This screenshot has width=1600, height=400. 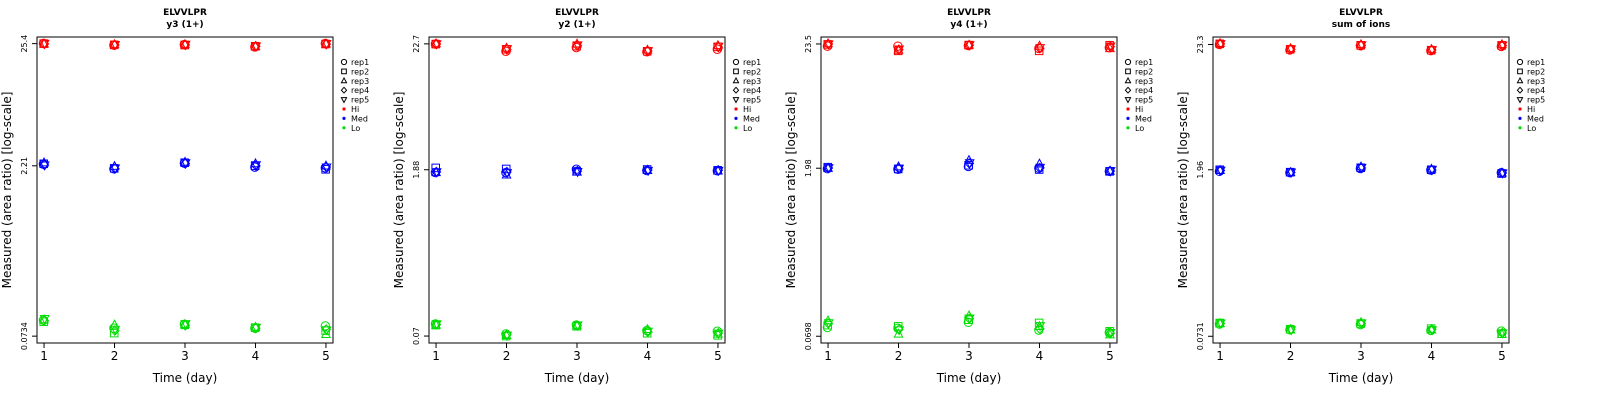 I want to click on data-point-lo-rep3, so click(x=114, y=324).